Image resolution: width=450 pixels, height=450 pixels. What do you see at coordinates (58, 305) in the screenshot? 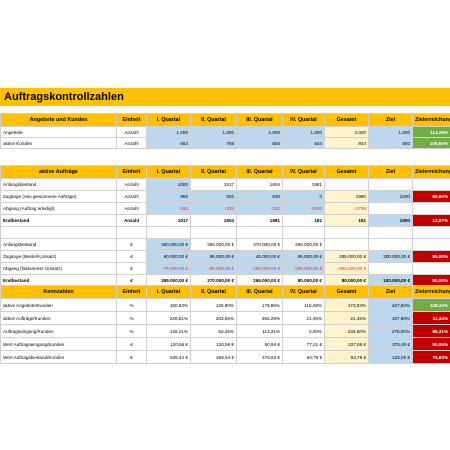
I see `row-label: aktive Angebote/Kunden` at bounding box center [58, 305].